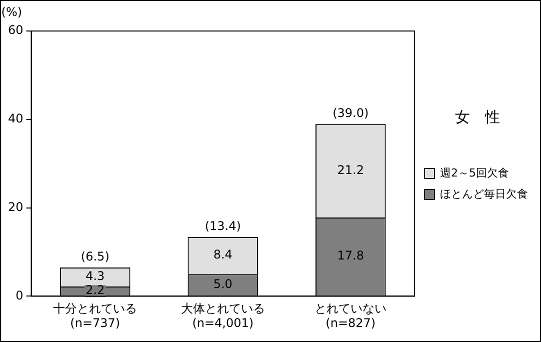 This screenshot has height=342, width=541. Describe the element at coordinates (350, 169) in the screenshot. I see `data-label: 21.2` at that location.